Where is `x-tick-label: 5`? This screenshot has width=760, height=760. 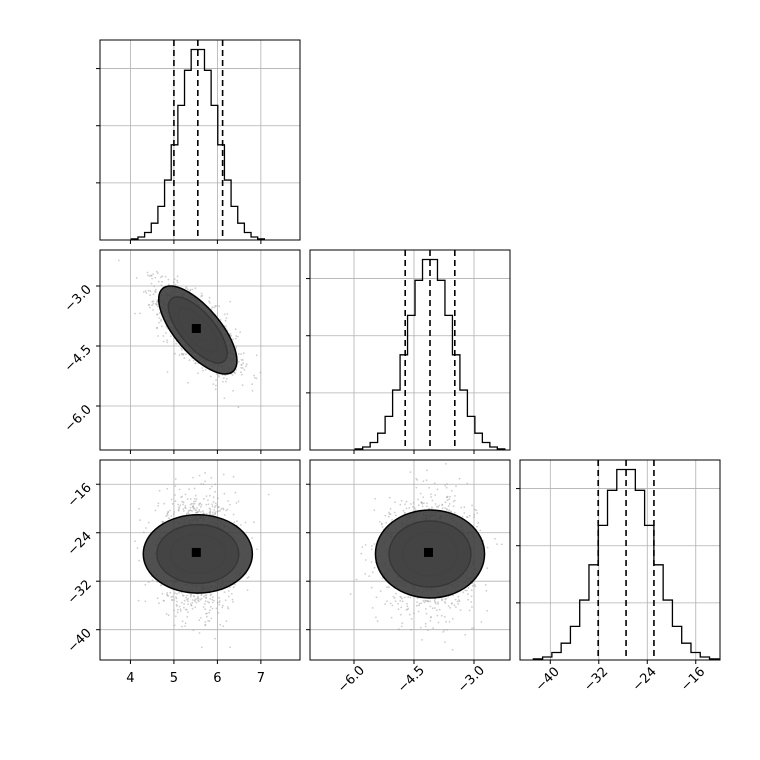 x-tick-label: 5 is located at coordinates (174, 678).